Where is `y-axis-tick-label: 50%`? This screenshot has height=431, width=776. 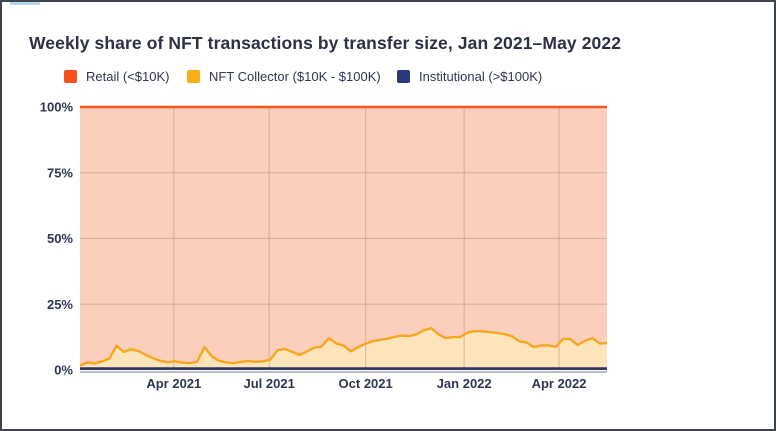
y-axis-tick-label: 50% is located at coordinates (60, 238).